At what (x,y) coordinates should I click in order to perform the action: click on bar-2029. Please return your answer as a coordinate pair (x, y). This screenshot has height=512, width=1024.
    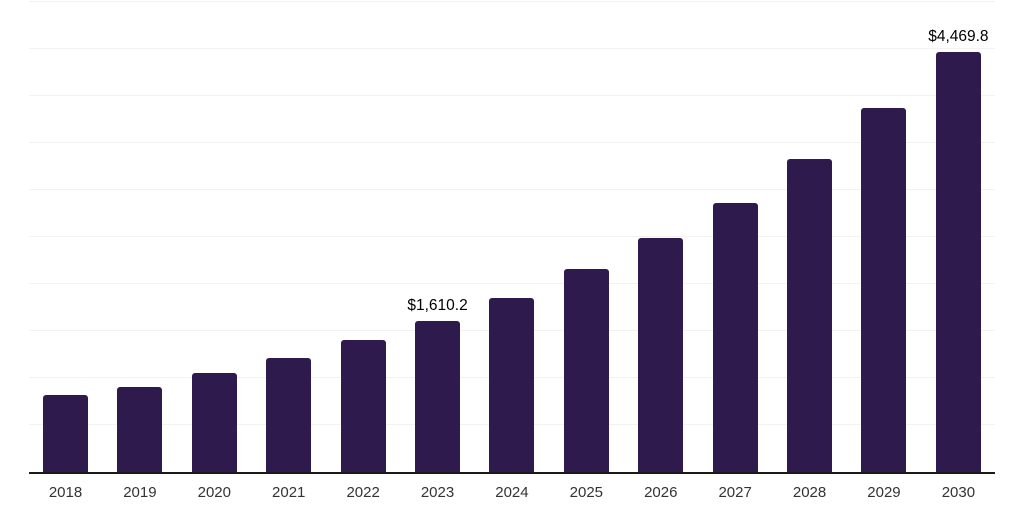
    Looking at the image, I should click on (884, 290).